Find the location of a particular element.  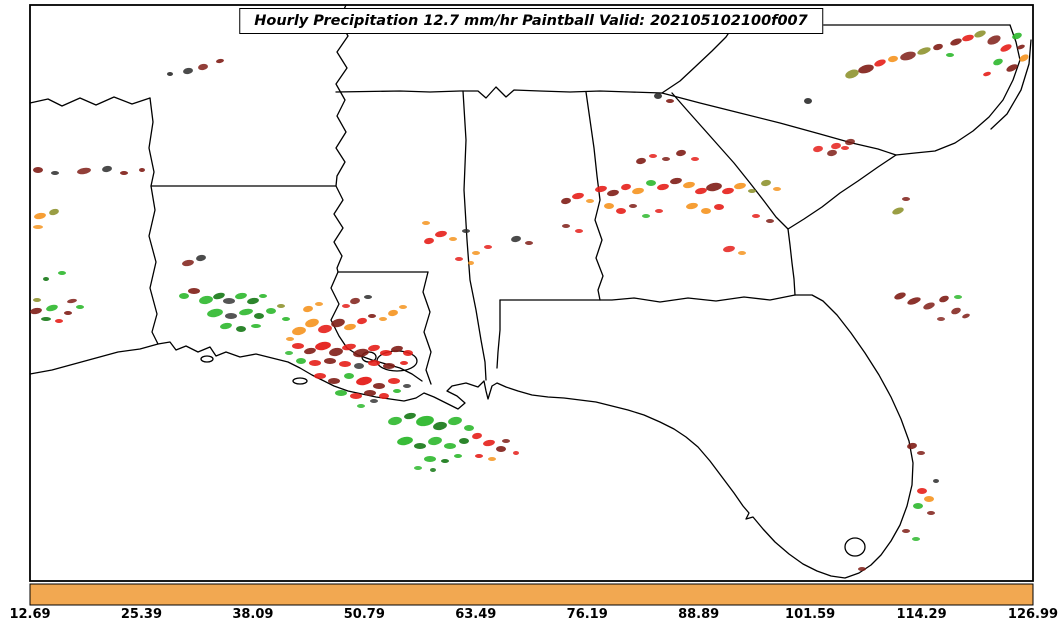

fl-ga-border is located at coordinates (647, 298).